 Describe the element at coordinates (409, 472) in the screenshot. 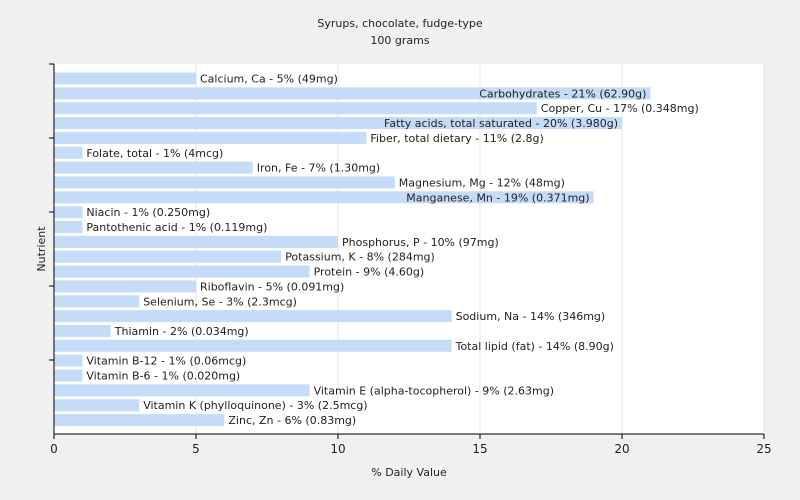

I see `x-axis-label: % Daily Value` at that location.